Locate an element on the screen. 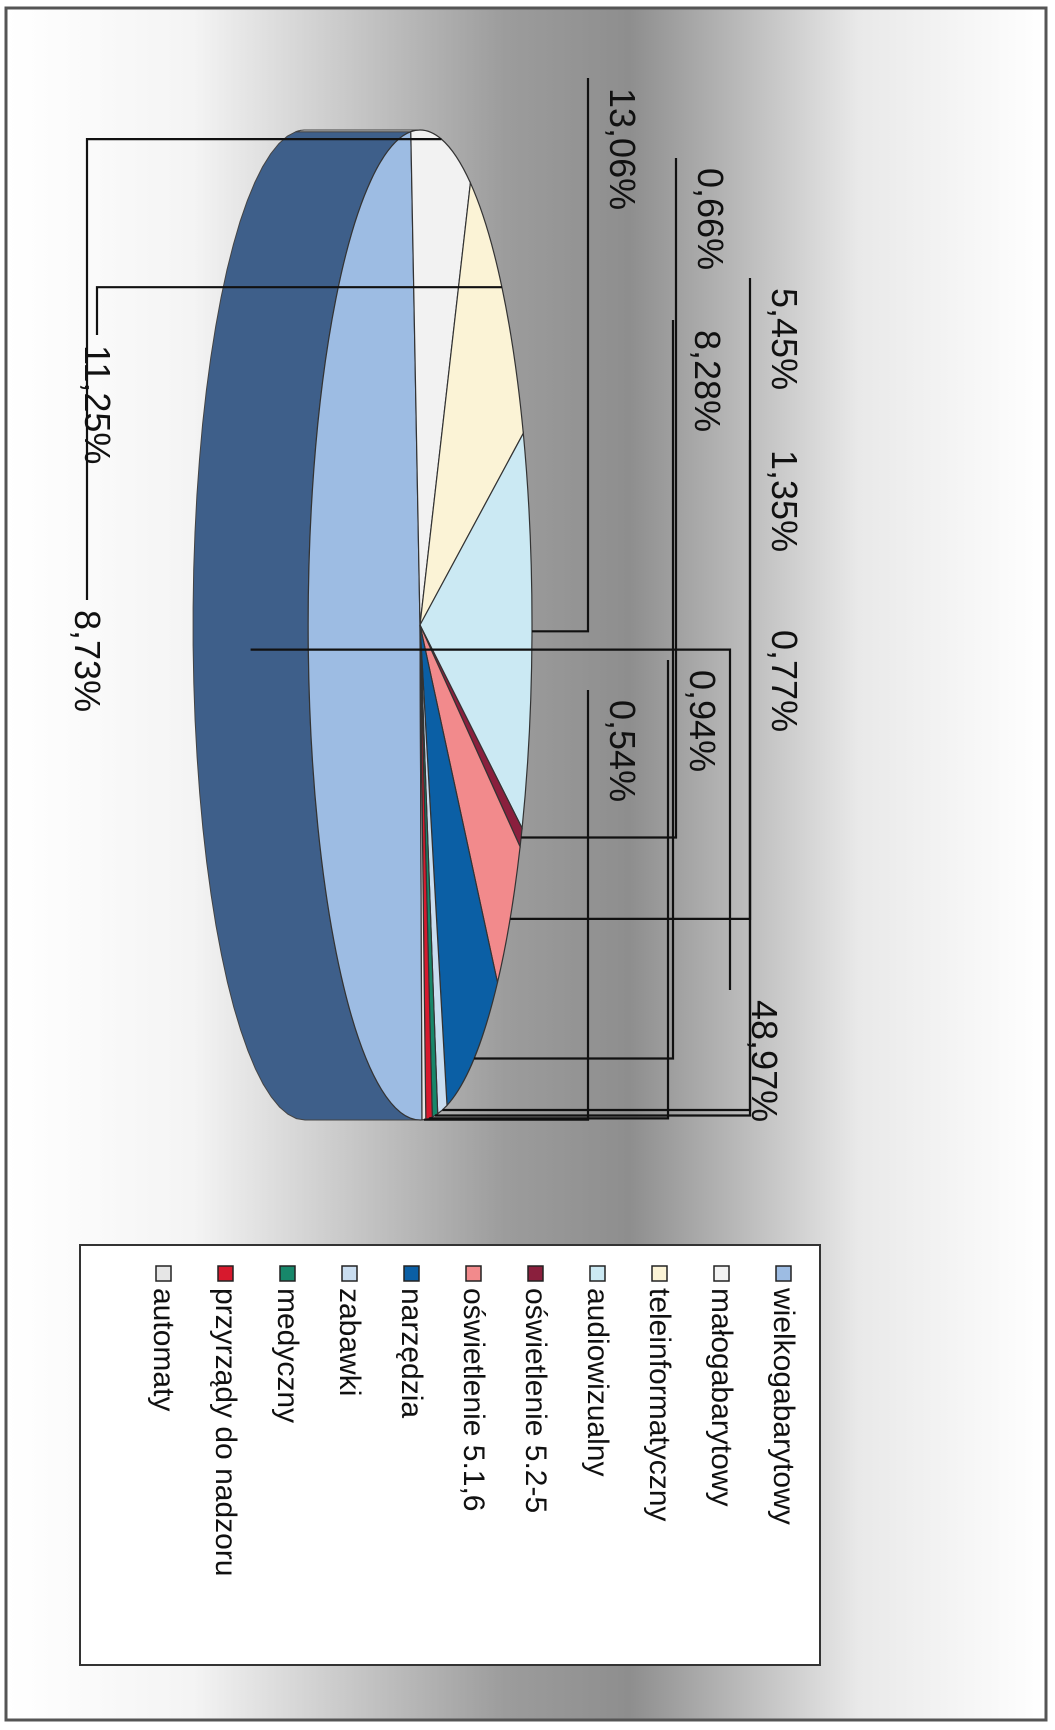 This screenshot has height=1730, width=1055. legend-label-4: oświetlenie 5.2-5 is located at coordinates (535, 1400).